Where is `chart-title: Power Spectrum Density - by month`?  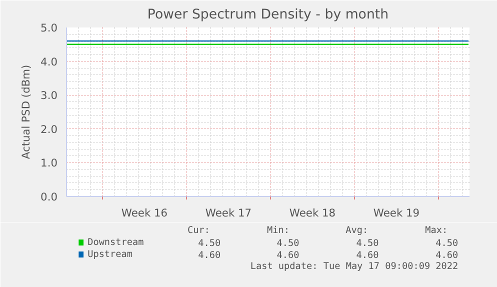
chart-title: Power Spectrum Density - by month is located at coordinates (268, 15).